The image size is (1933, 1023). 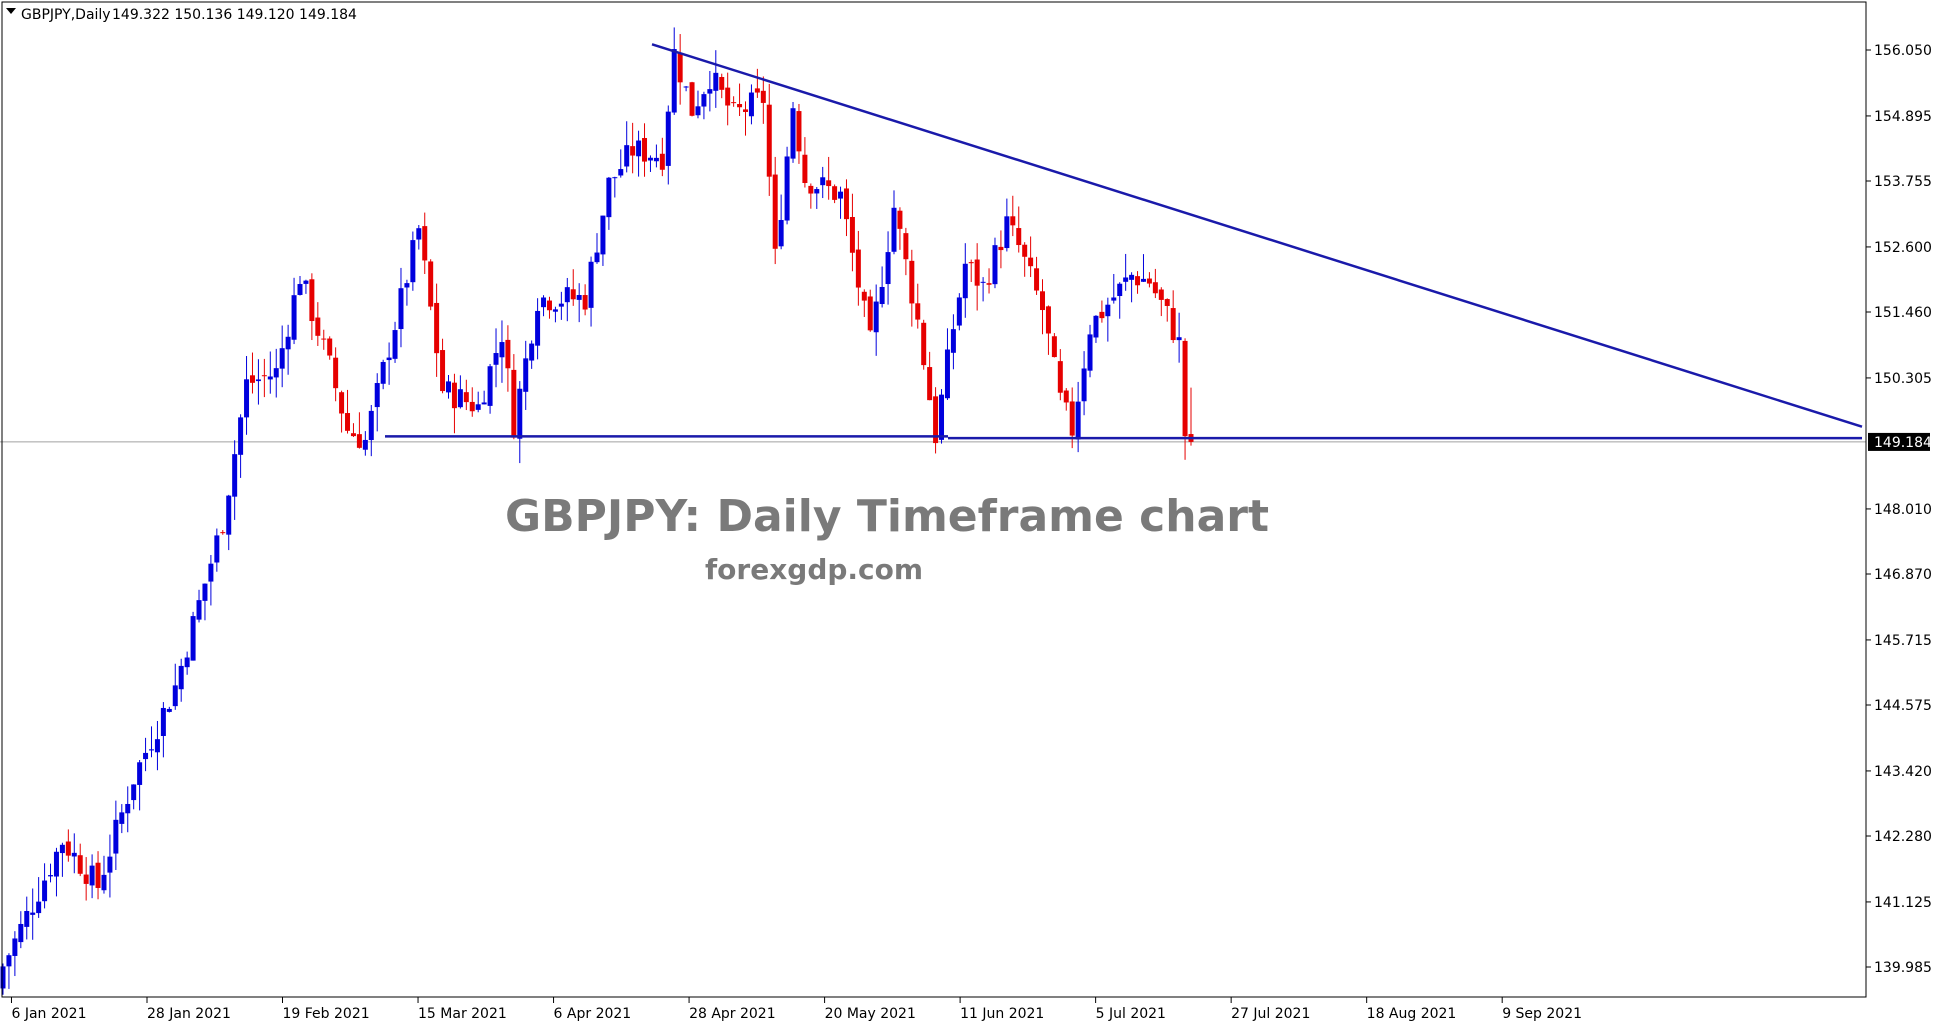 I want to click on y-tick-label: 151.460, so click(x=1903, y=313).